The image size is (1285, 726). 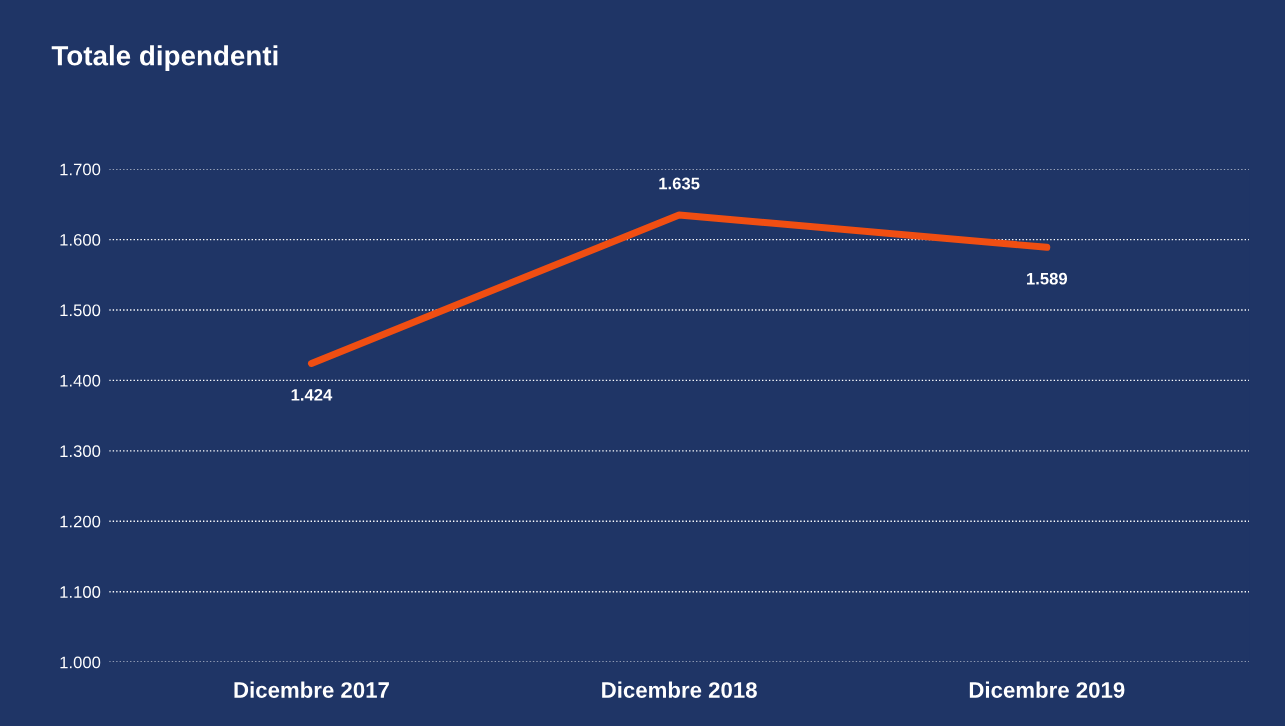 I want to click on data-label: 1.635, so click(x=679, y=183).